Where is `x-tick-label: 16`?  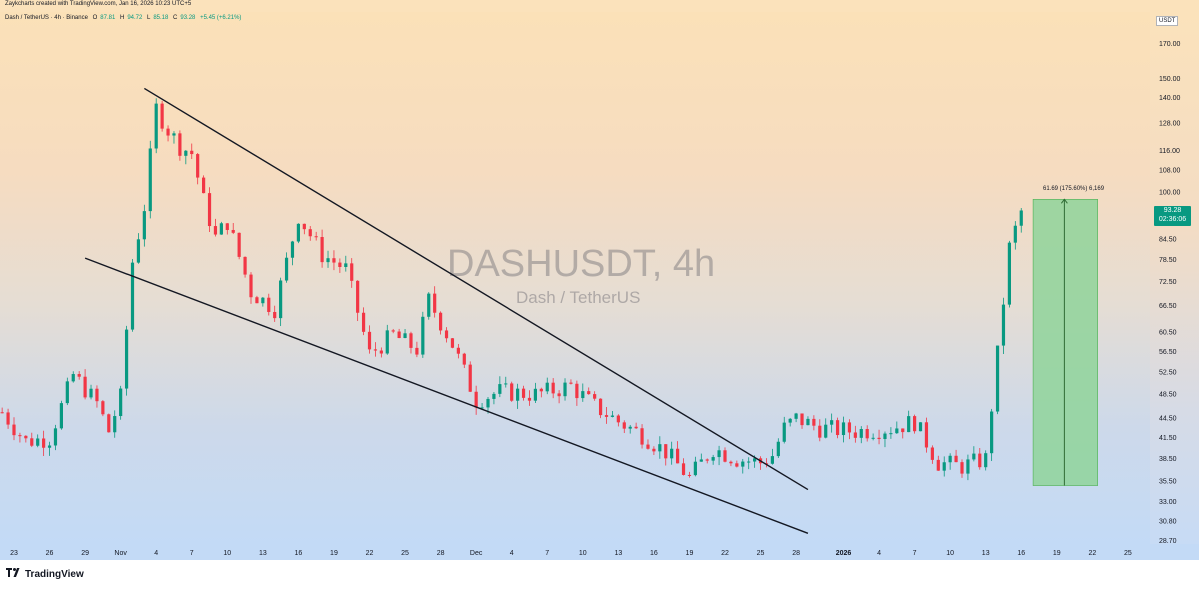 x-tick-label: 16 is located at coordinates (299, 553).